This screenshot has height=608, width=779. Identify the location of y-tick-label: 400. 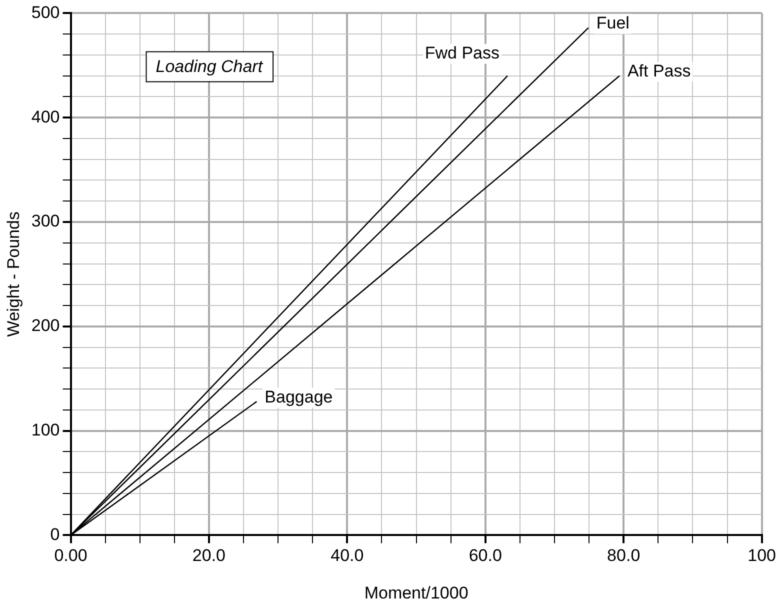
(45, 116).